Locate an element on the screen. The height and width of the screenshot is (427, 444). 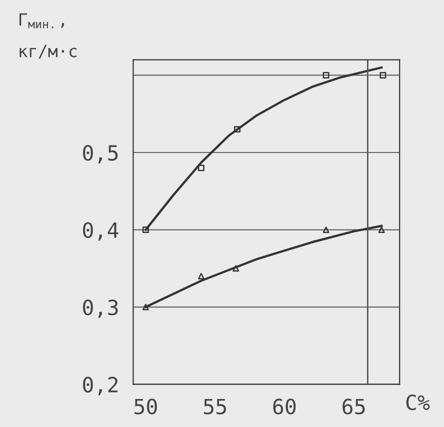
x-tick-label: 50 is located at coordinates (145, 406).